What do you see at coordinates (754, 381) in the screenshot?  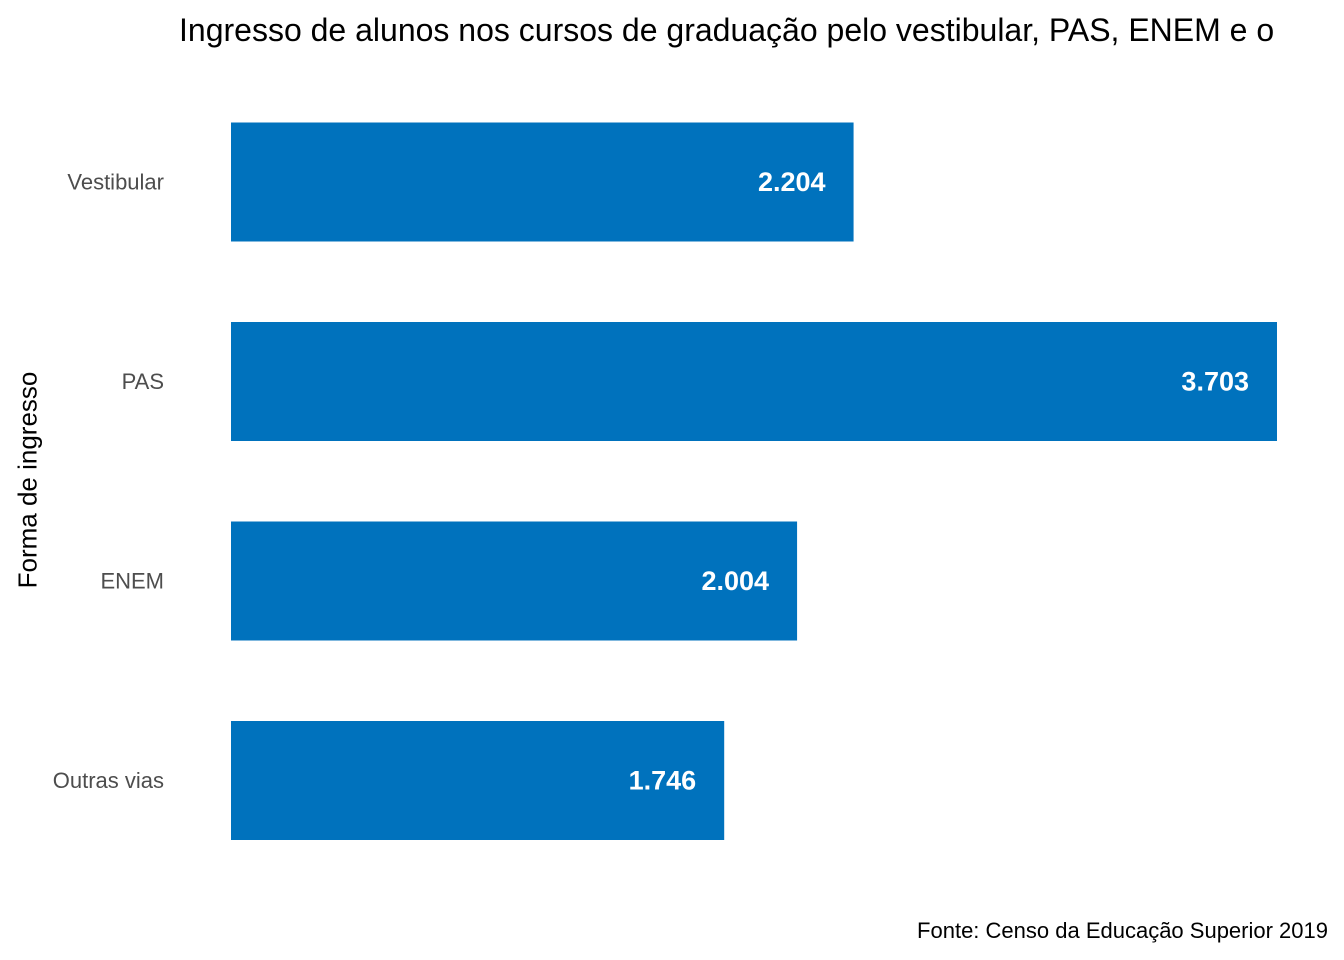 I see `bar-pas` at bounding box center [754, 381].